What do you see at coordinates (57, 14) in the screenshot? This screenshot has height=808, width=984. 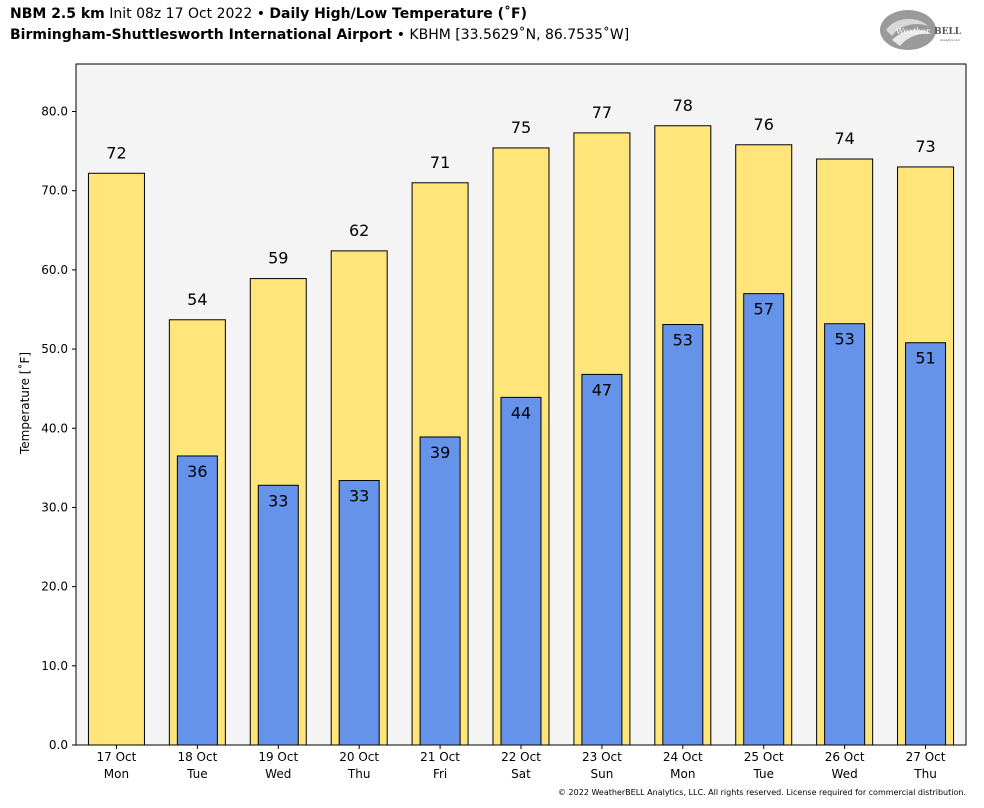 I see `model-name: NBM 2.5 km` at bounding box center [57, 14].